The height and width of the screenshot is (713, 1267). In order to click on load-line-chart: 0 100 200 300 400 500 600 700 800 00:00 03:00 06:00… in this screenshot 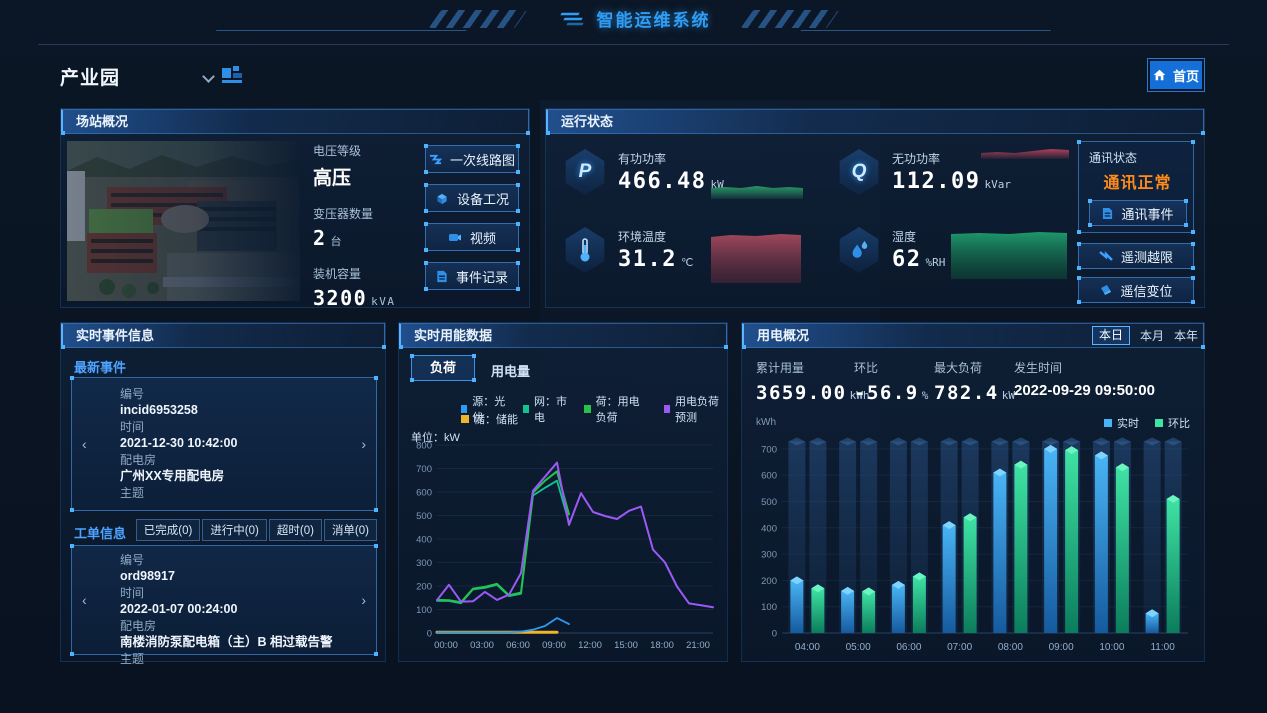, I will do `click(565, 546)`.